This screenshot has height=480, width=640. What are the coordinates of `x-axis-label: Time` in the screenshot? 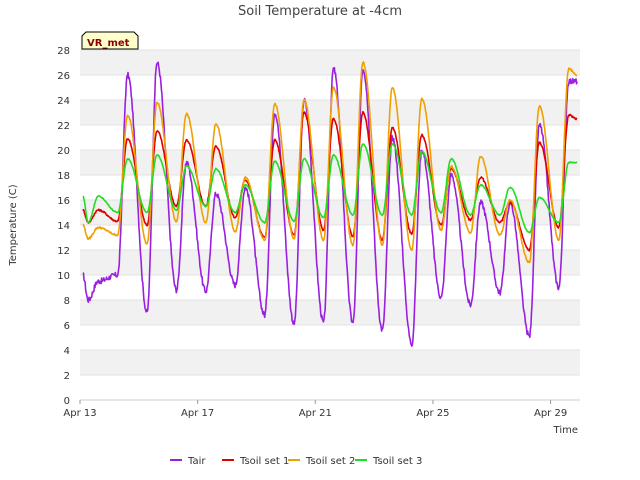 It's located at (565, 430).